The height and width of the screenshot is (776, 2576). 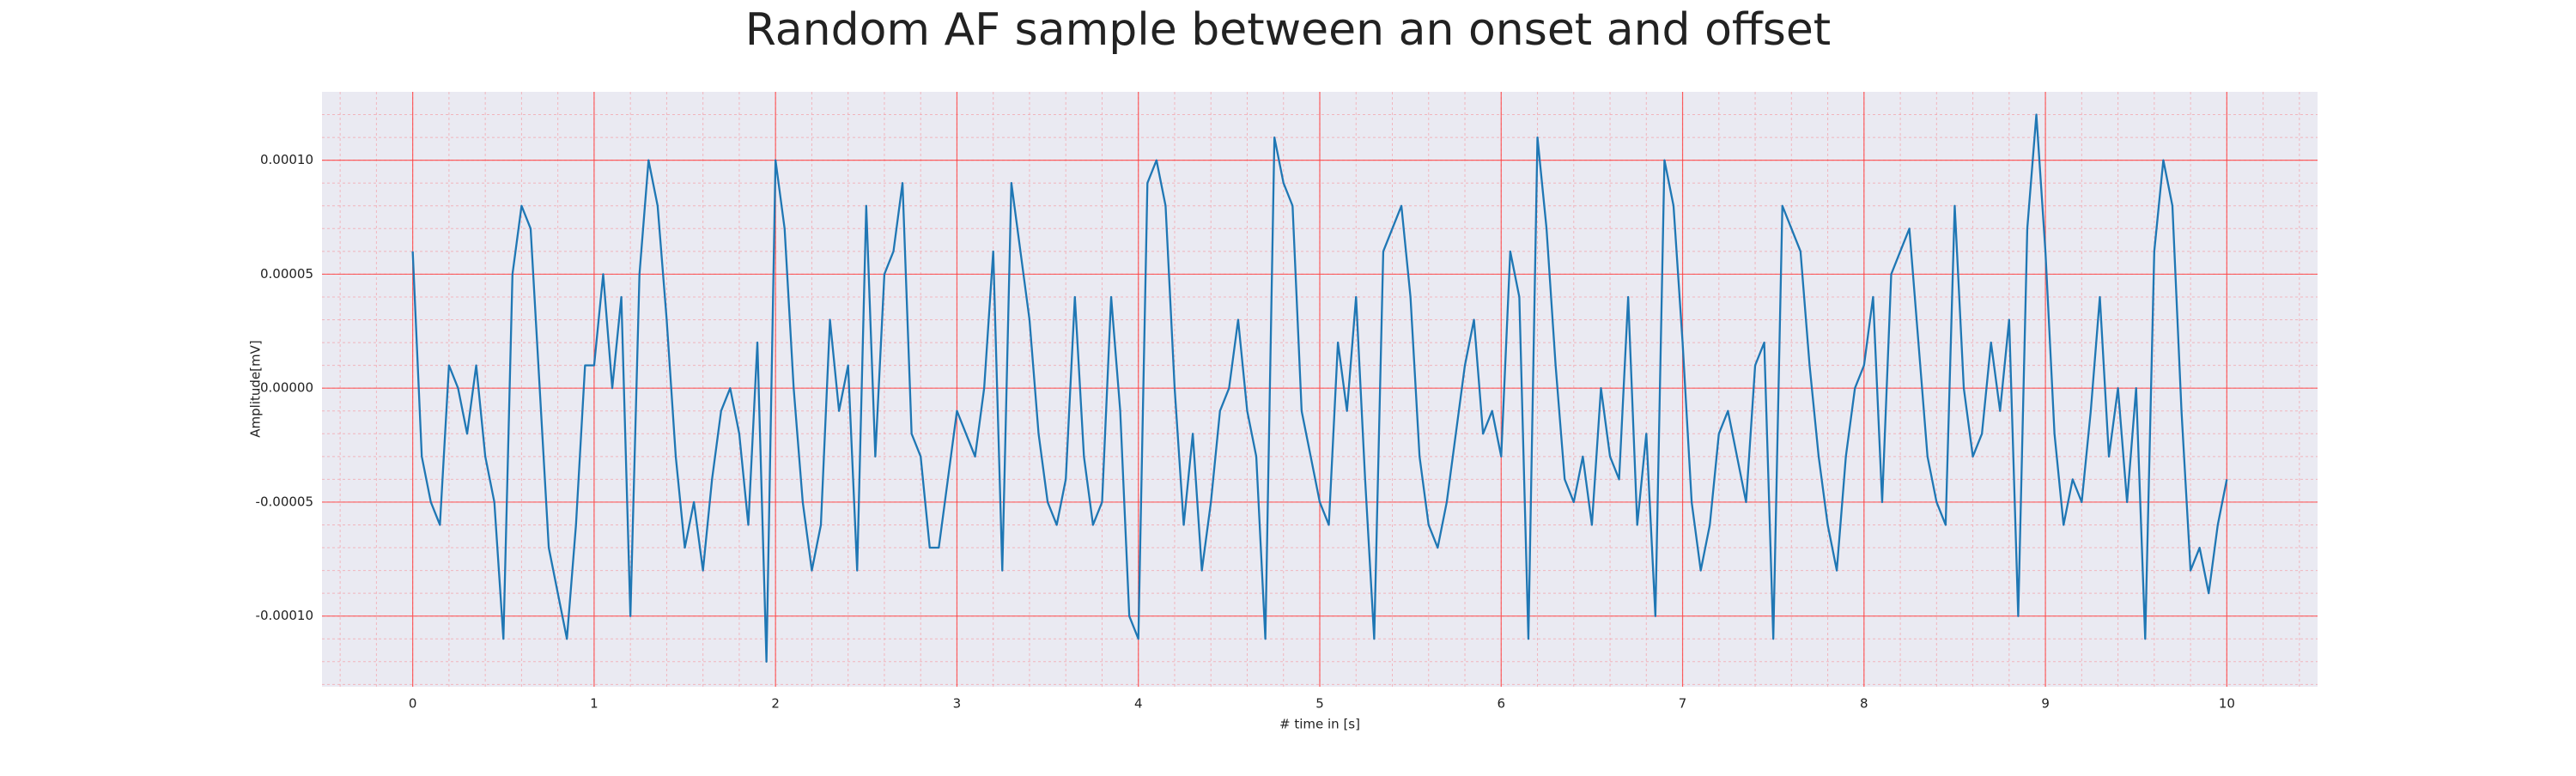 What do you see at coordinates (1319, 724) in the screenshot?
I see `x-axis-label: # time in [s]` at bounding box center [1319, 724].